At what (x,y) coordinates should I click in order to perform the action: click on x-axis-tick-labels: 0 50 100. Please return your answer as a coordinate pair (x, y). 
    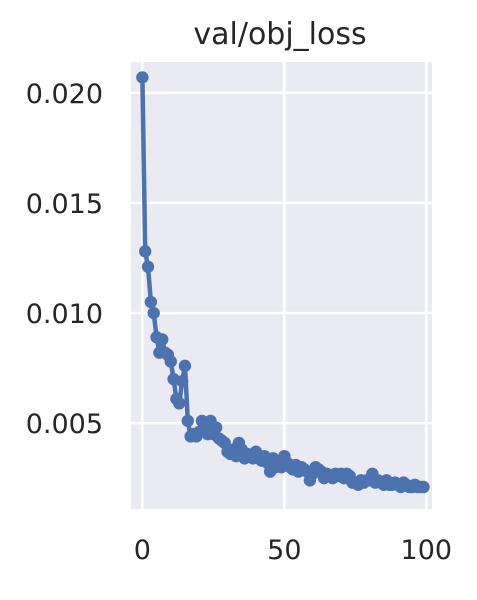
    Looking at the image, I should click on (293, 550).